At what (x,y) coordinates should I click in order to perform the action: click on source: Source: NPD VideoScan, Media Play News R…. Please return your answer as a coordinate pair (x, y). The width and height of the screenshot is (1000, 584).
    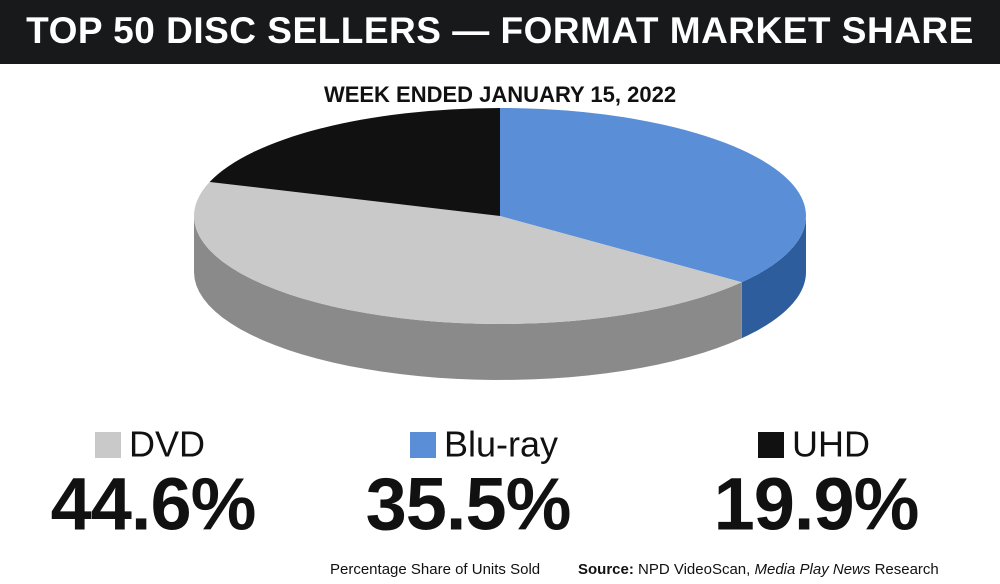
    Looking at the image, I should click on (758, 569).